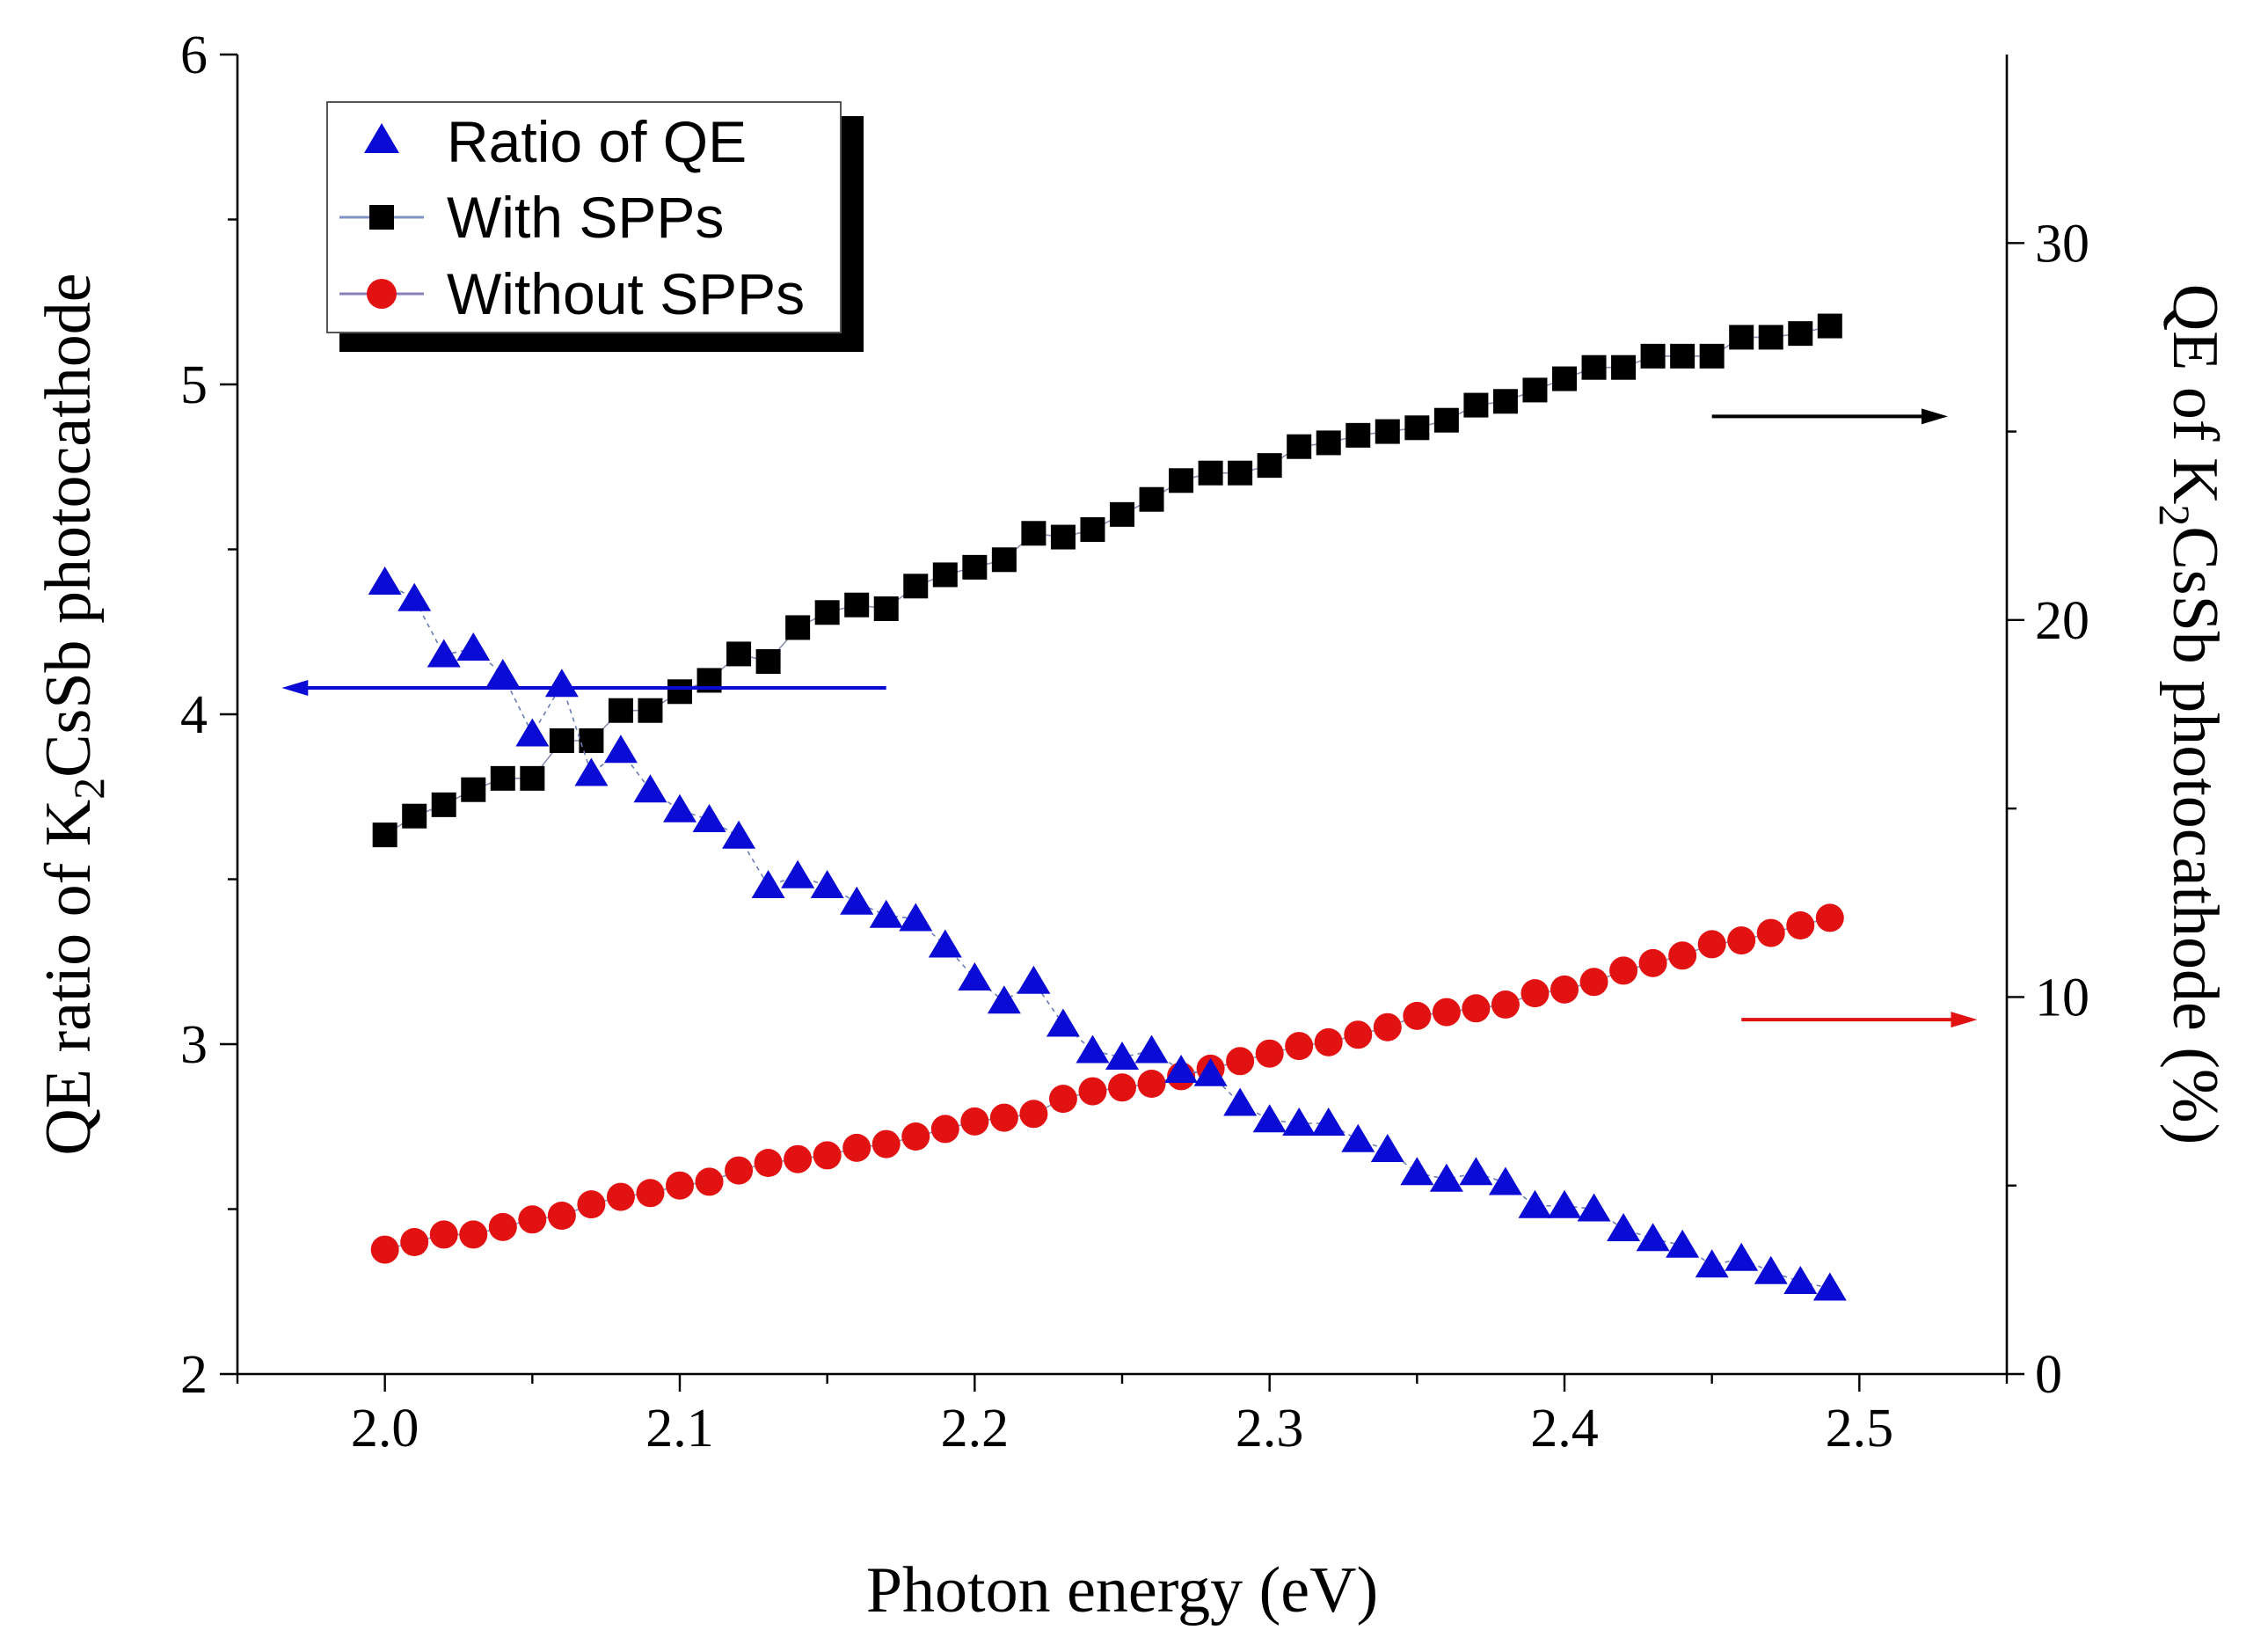 This screenshot has width=2268, height=1652. What do you see at coordinates (2190, 714) in the screenshot?
I see `right-y-axis-title: QE of K2CsSb photocathode (%)` at bounding box center [2190, 714].